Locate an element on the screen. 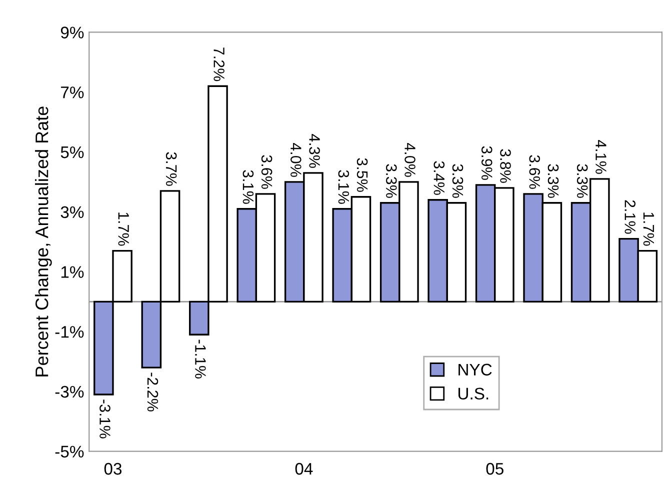  data-label: 3.8% is located at coordinates (505, 166).